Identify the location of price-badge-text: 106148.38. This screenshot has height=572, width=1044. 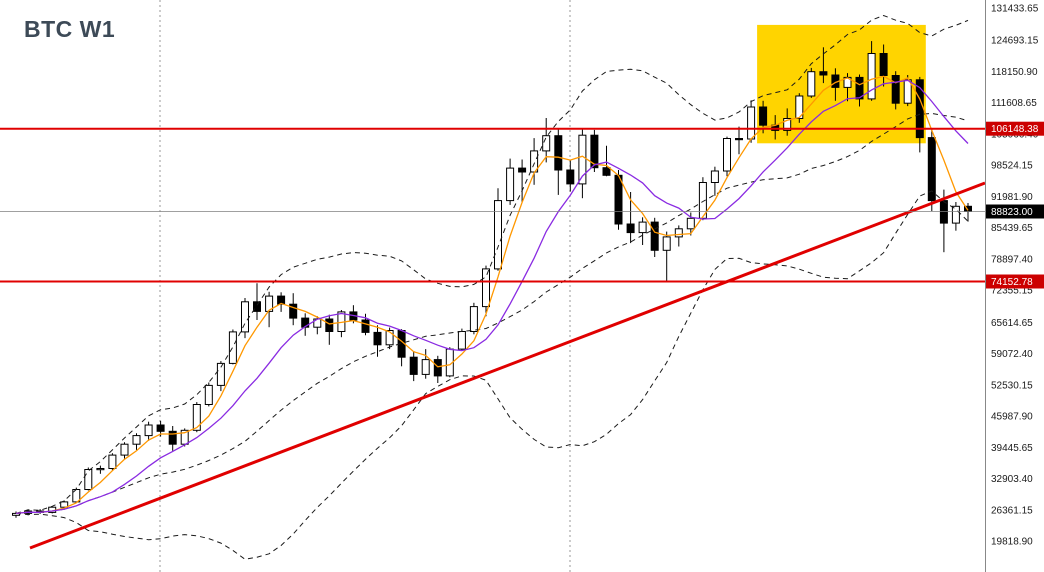
(1015, 129).